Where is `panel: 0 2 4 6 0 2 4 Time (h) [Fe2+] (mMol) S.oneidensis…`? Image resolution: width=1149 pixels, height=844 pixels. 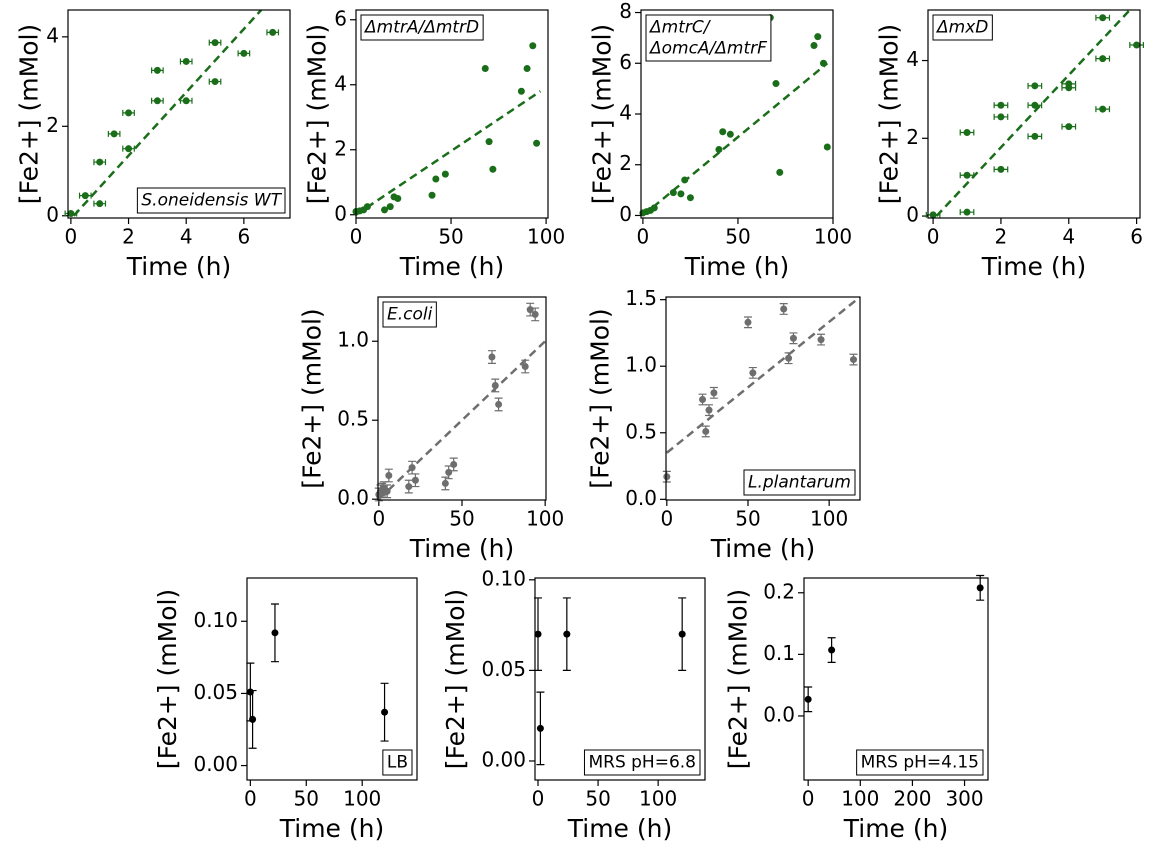
panel: 0 2 4 6 0 2 4 Time (h) [Fe2+] (mMol) S.oneidensis… is located at coordinates (153, 145).